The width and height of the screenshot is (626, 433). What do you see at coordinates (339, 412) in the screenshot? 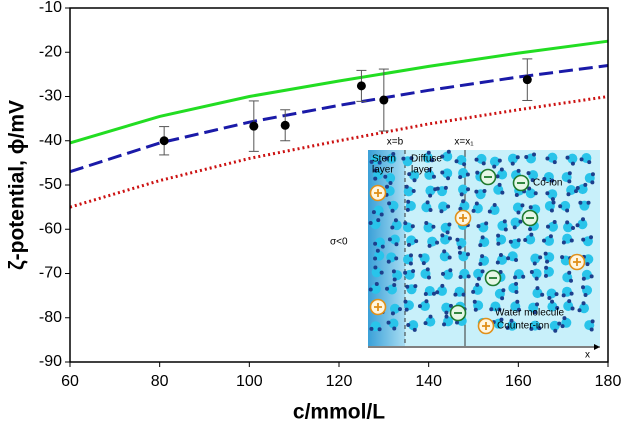
I see `x-axis-title: c/mmol/L` at bounding box center [339, 412].